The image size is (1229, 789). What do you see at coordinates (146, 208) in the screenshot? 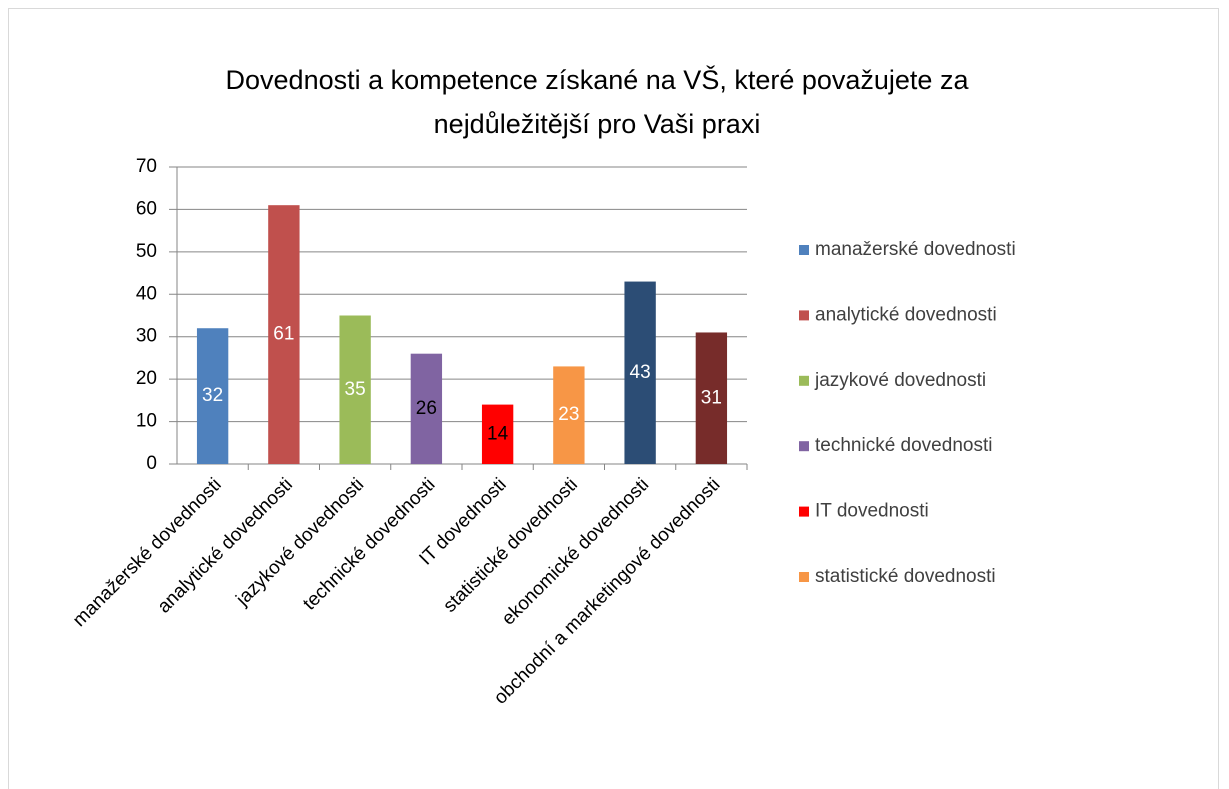
I see `y-tick-label: 60` at bounding box center [146, 208].